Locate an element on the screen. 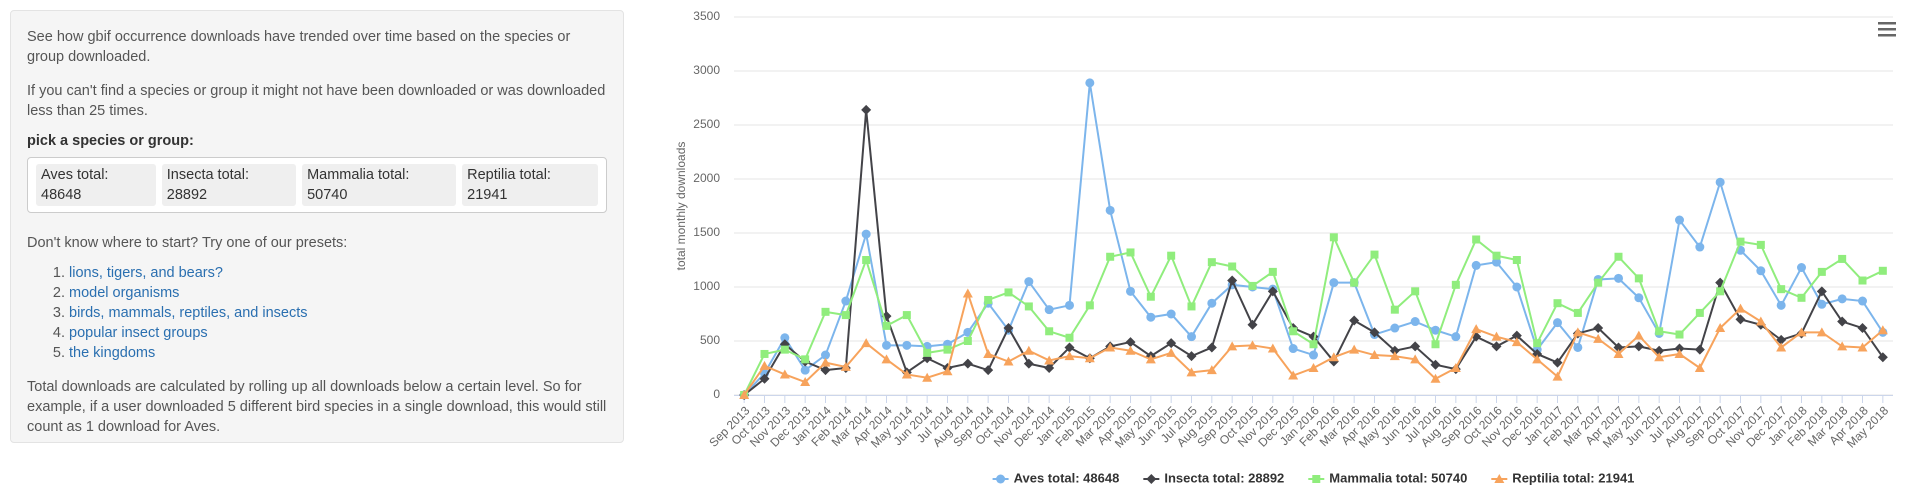 Image resolution: width=1908 pixels, height=500 pixels. legend-item: Aves total: 48648 is located at coordinates (1056, 477).